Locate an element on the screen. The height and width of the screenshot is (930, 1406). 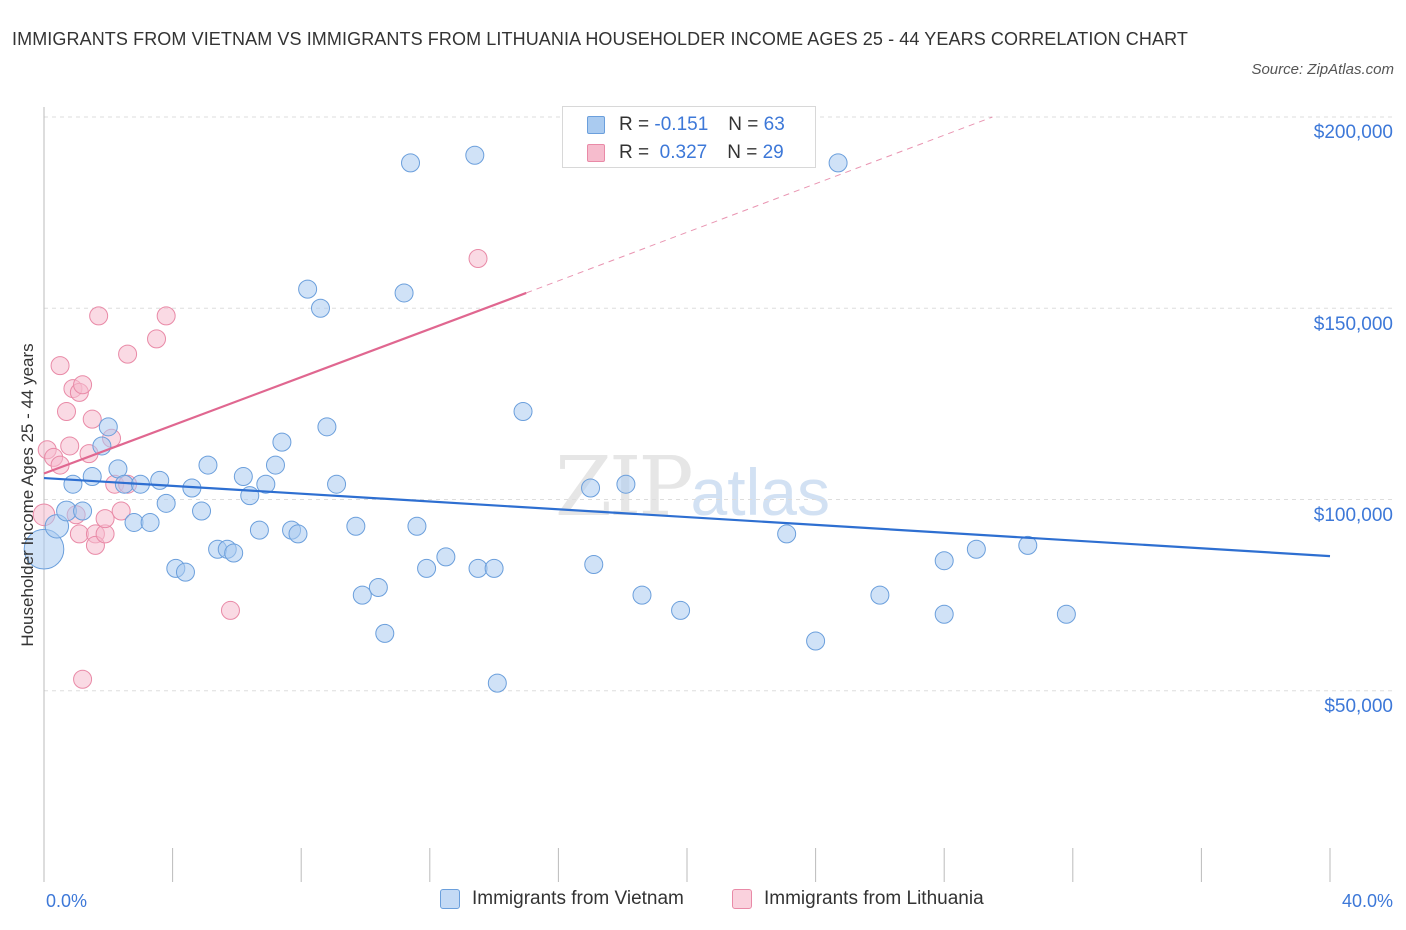
n-value: 63 is located at coordinates (774, 124).